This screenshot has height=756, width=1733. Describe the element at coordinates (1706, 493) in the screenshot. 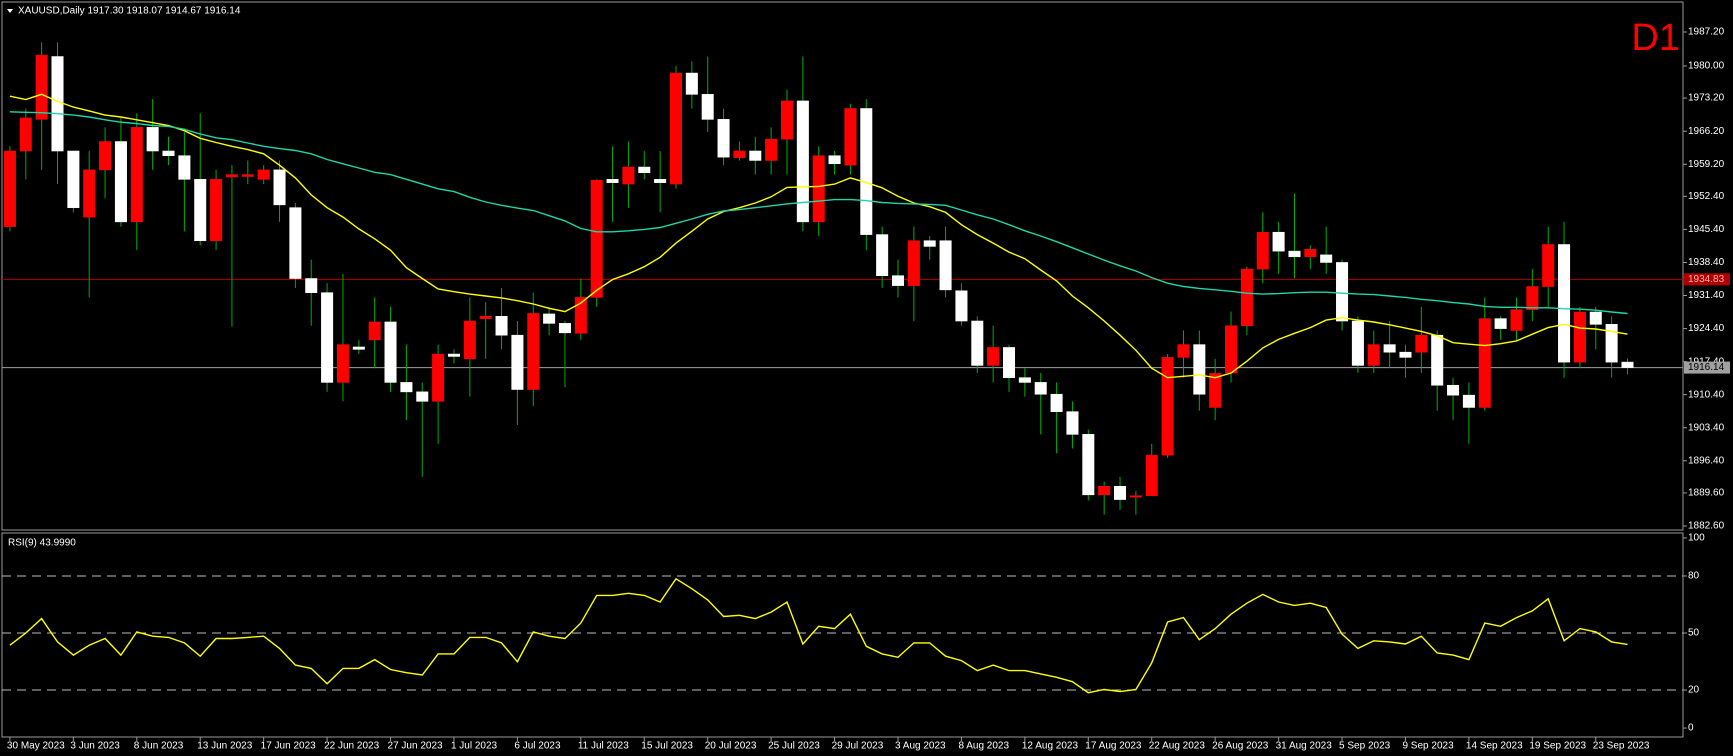

I see `y-tick-label: 1889.60` at that location.